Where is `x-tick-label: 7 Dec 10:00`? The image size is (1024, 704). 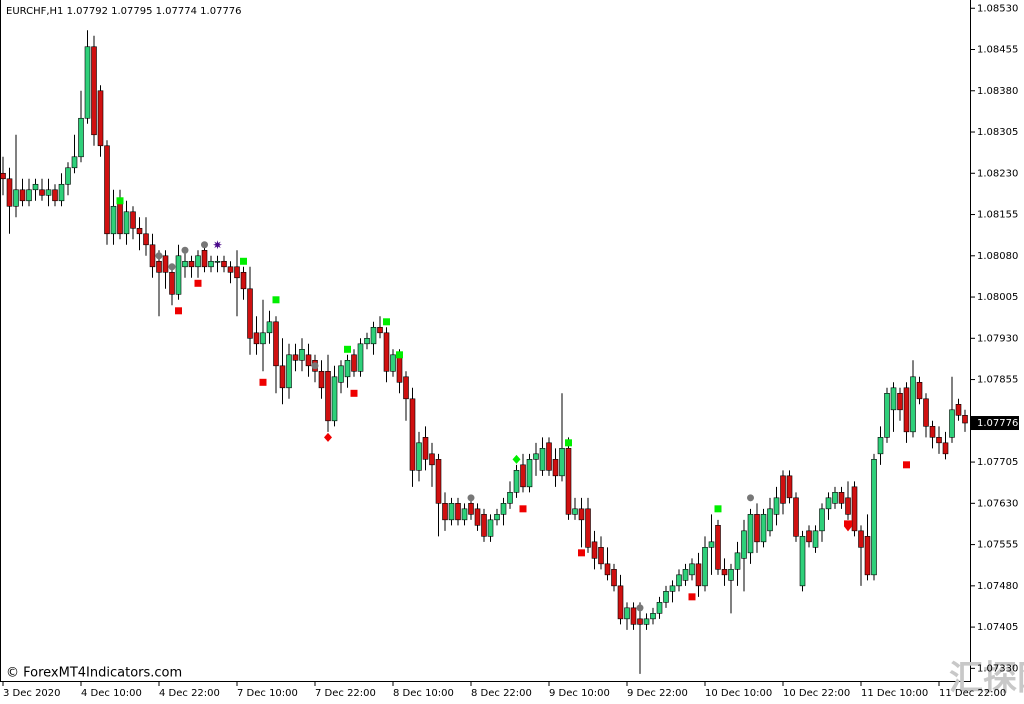 x-tick-label: 7 Dec 10:00 is located at coordinates (267, 693).